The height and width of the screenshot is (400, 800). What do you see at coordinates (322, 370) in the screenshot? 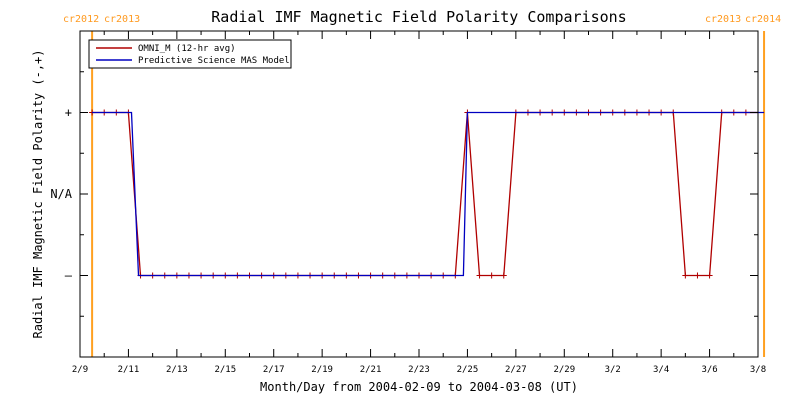
I see `x-tick-label: 2/19` at bounding box center [322, 370].